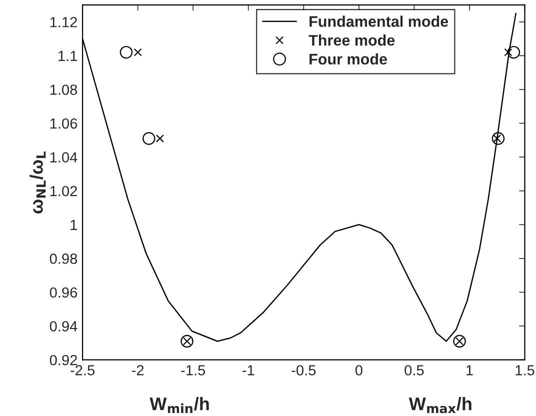 This screenshot has width=536, height=416. I want to click on y-axis-title: ω$_{NL}$/ω$_{L}$, so click(38, 182).